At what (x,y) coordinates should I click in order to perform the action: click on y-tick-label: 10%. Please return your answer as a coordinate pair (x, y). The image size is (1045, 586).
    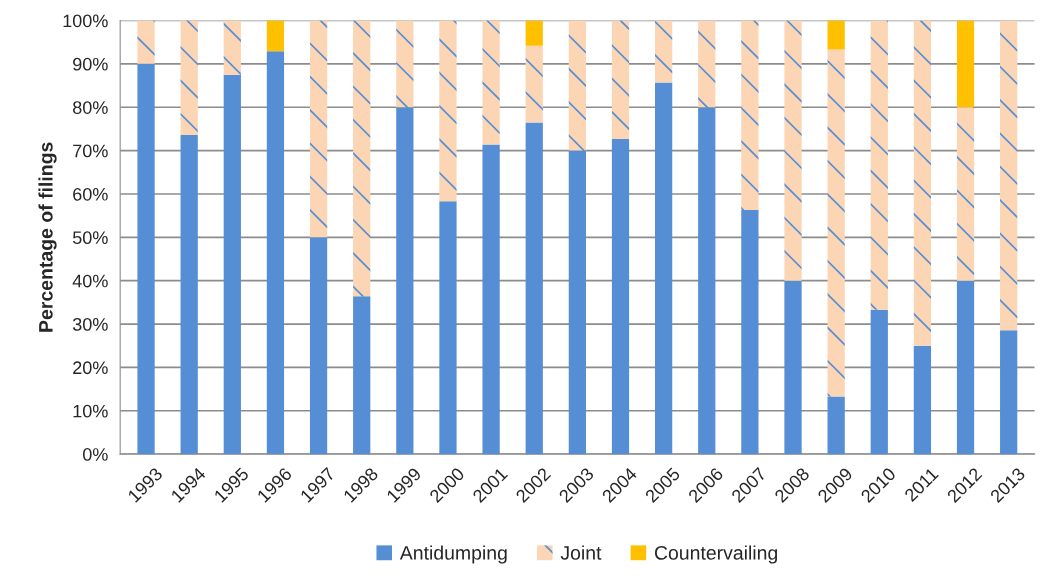
    Looking at the image, I should click on (90, 411).